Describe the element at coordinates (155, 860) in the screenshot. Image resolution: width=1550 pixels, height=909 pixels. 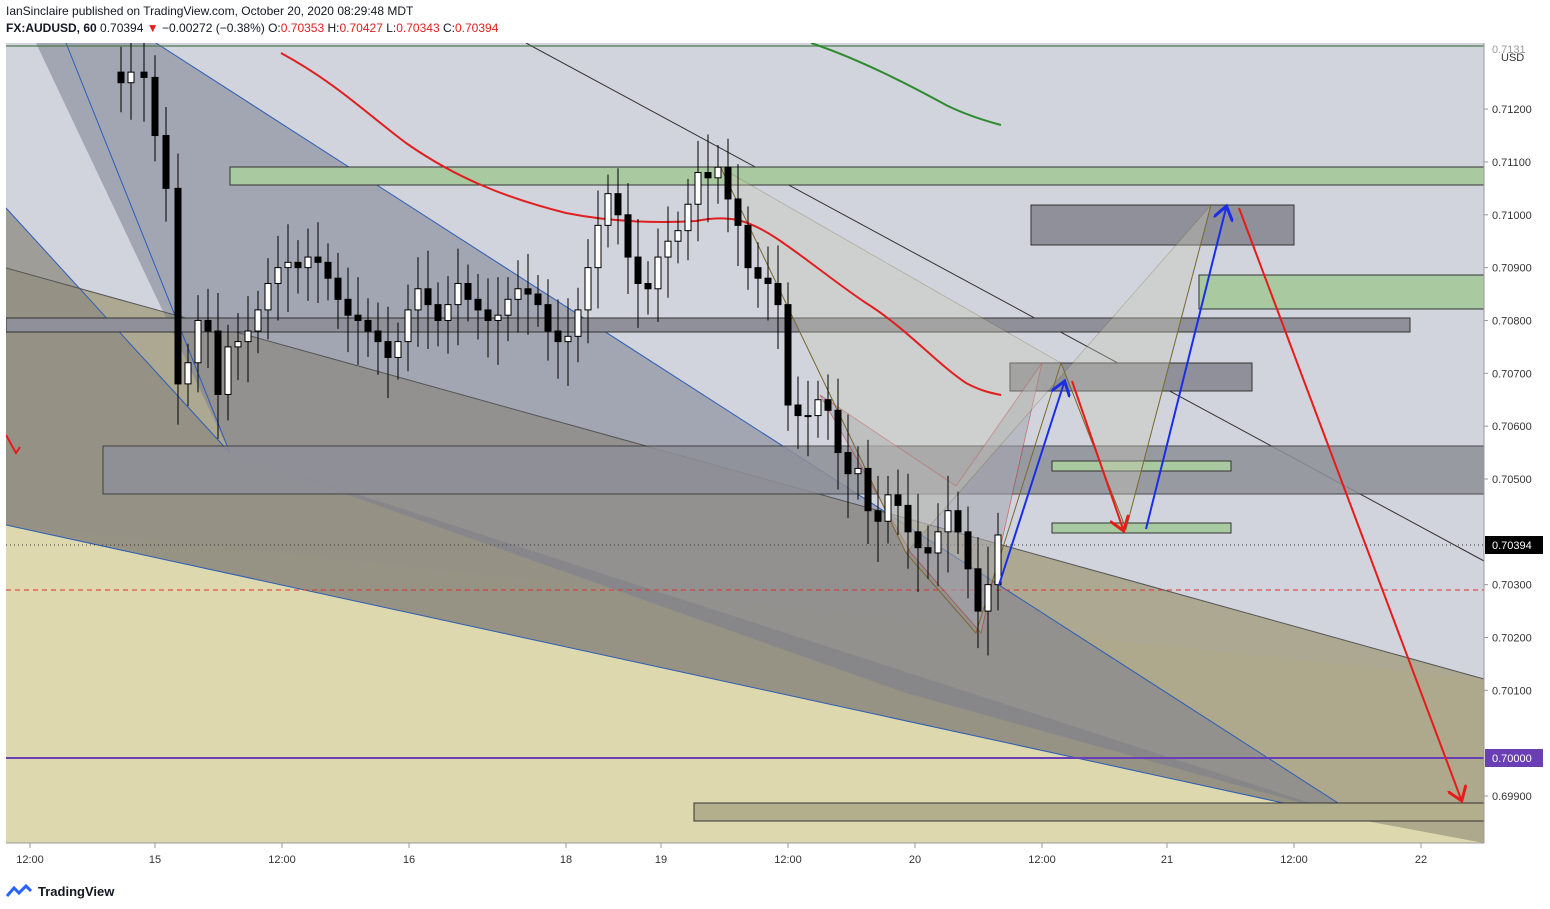
I see `time-tick-label: 15` at that location.